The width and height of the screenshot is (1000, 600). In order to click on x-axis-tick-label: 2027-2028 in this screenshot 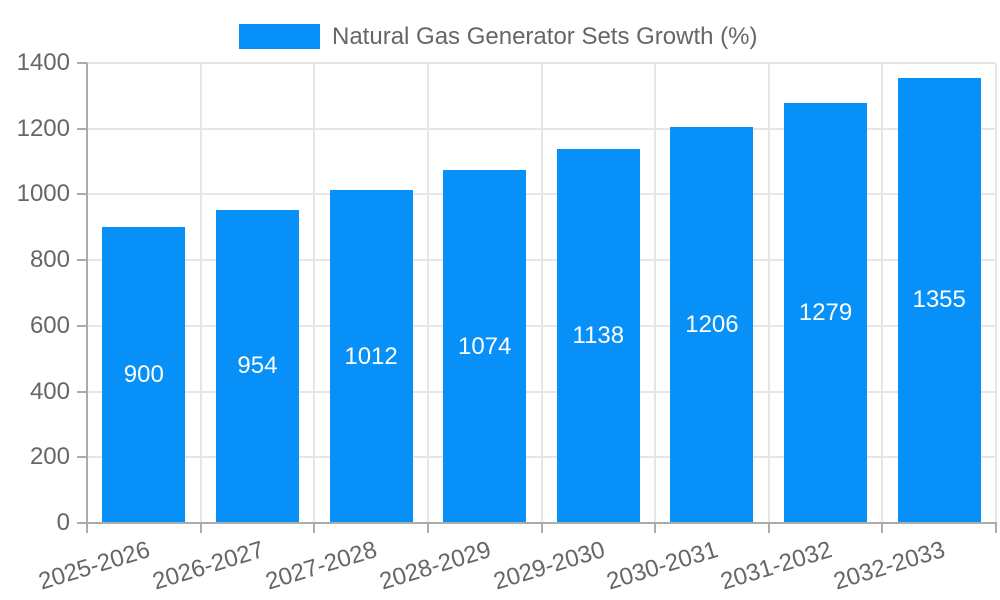, I will do `click(321, 566)`.